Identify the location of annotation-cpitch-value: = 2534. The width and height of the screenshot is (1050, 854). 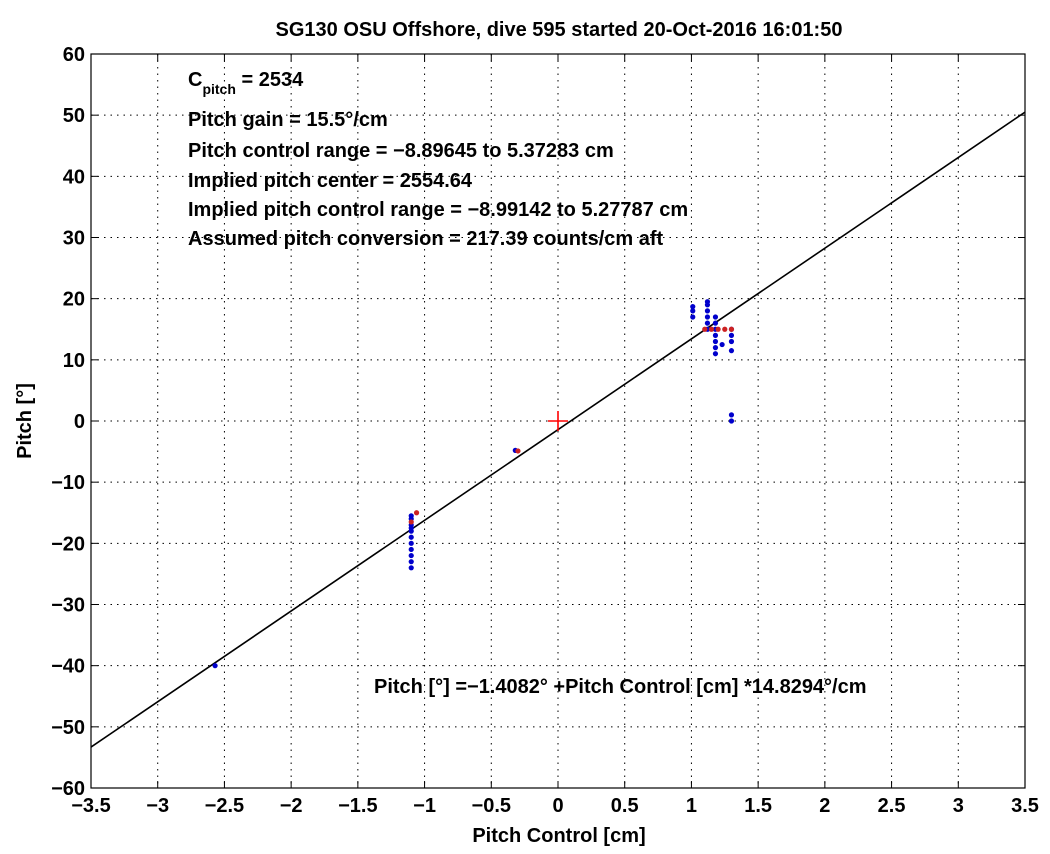
(270, 80).